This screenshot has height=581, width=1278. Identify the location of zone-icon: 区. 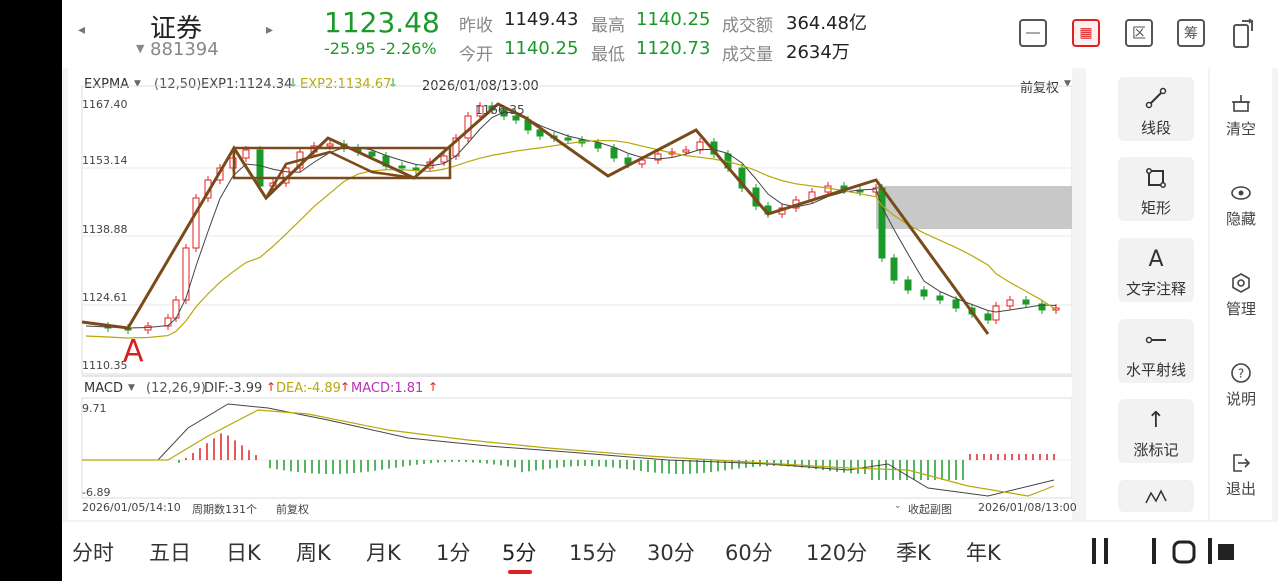
(1139, 33).